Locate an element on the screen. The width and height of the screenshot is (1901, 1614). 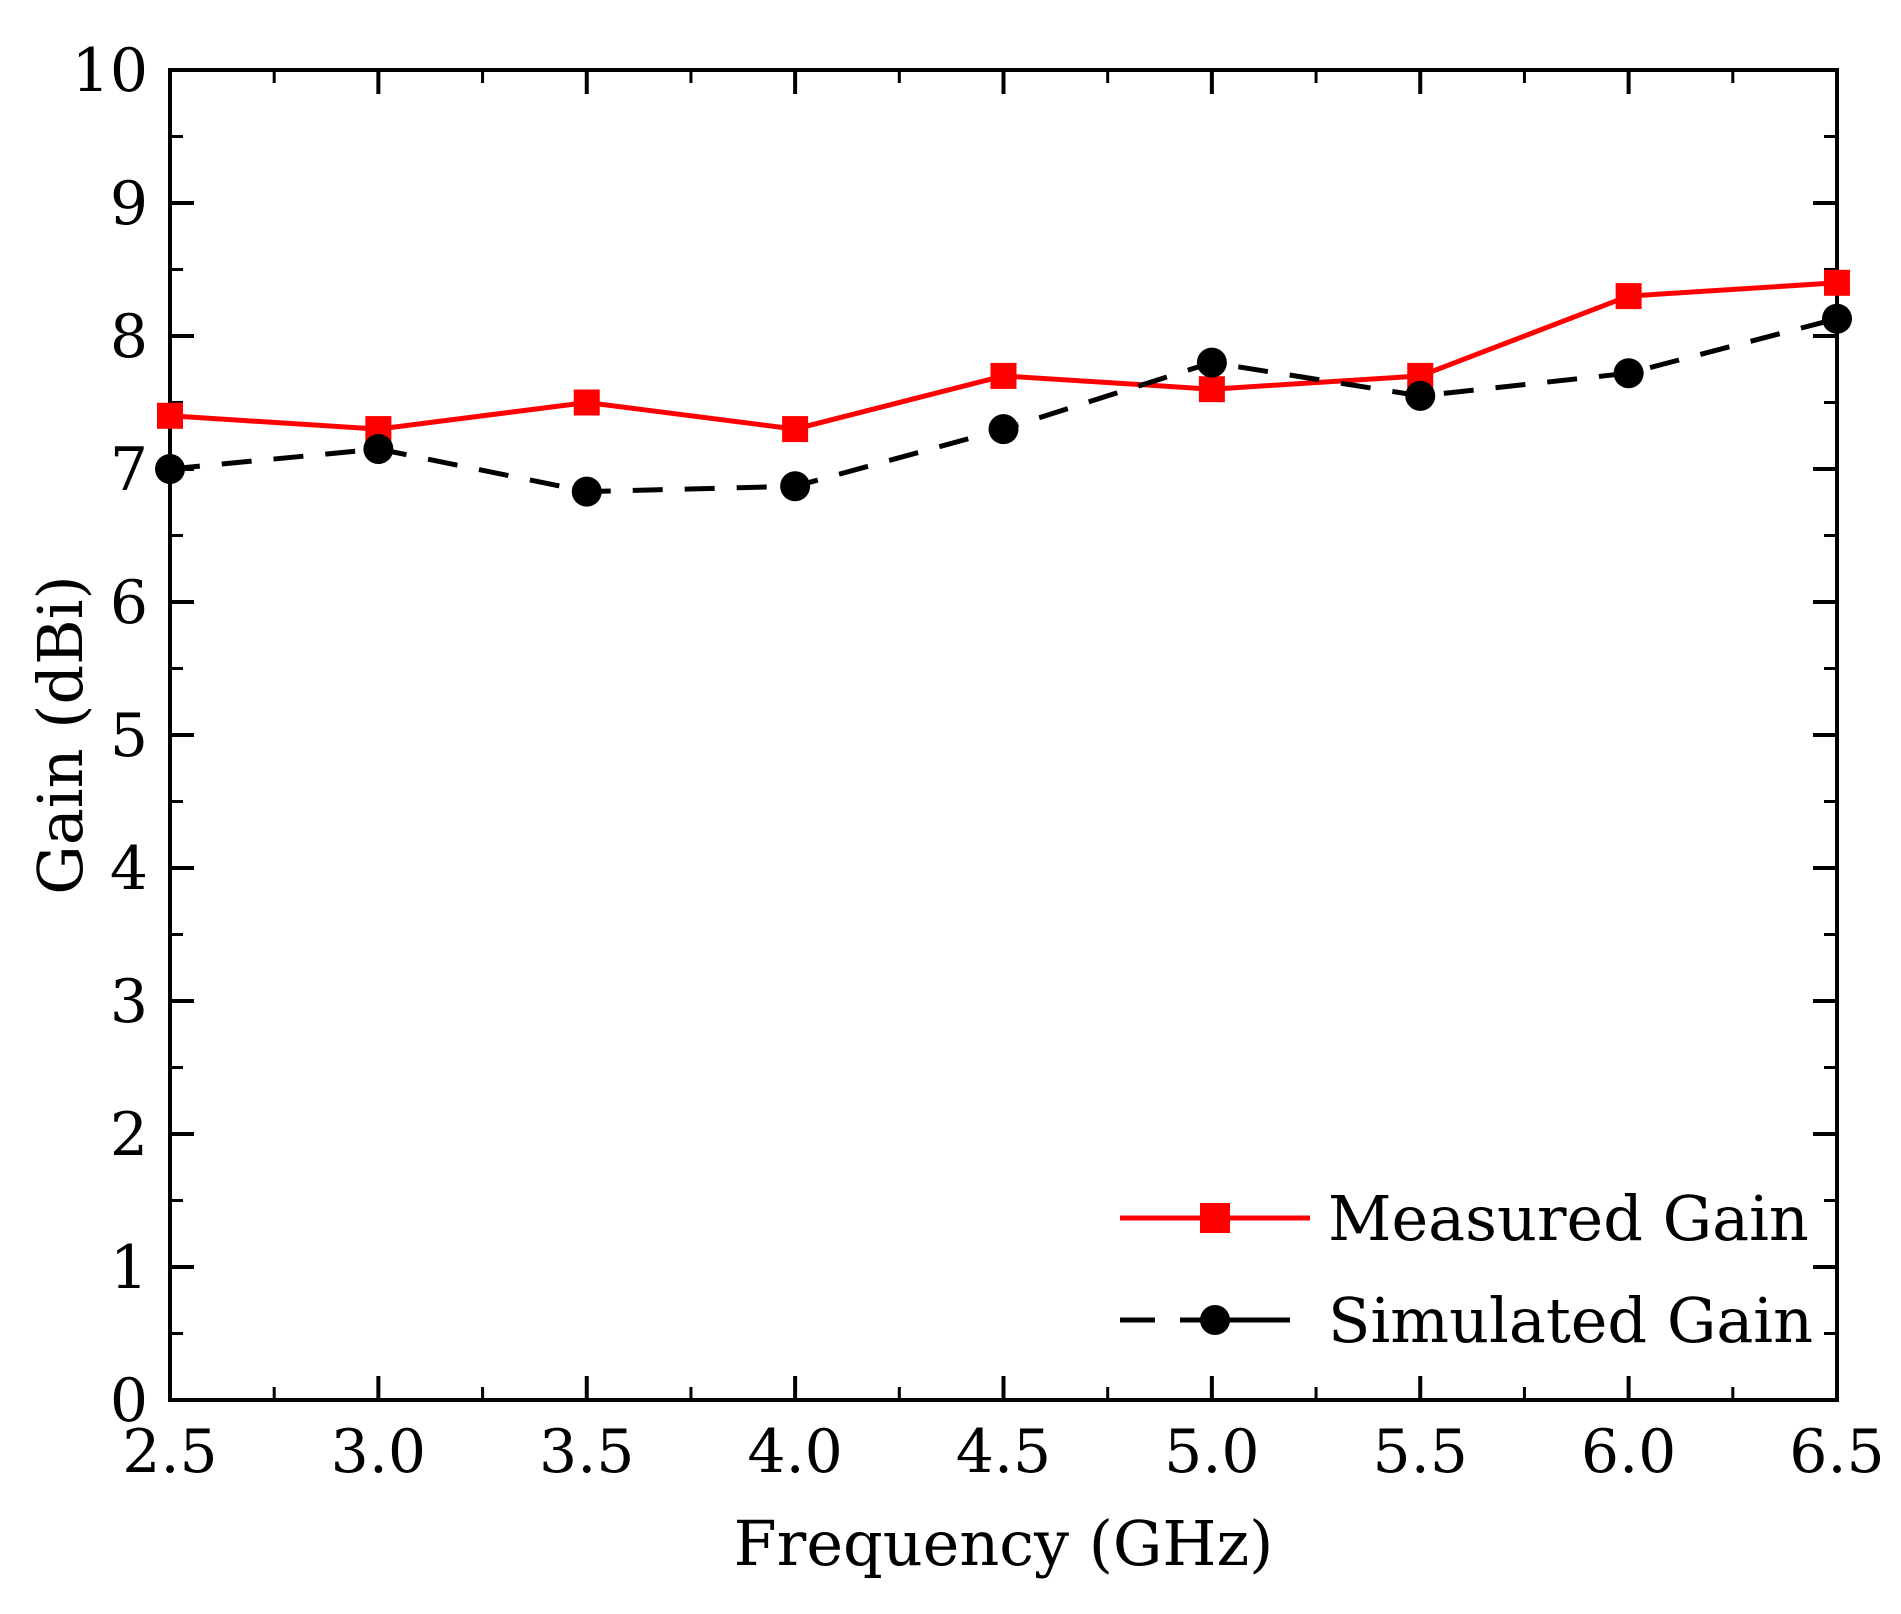
y-tick-label: 10 is located at coordinates (110, 71).